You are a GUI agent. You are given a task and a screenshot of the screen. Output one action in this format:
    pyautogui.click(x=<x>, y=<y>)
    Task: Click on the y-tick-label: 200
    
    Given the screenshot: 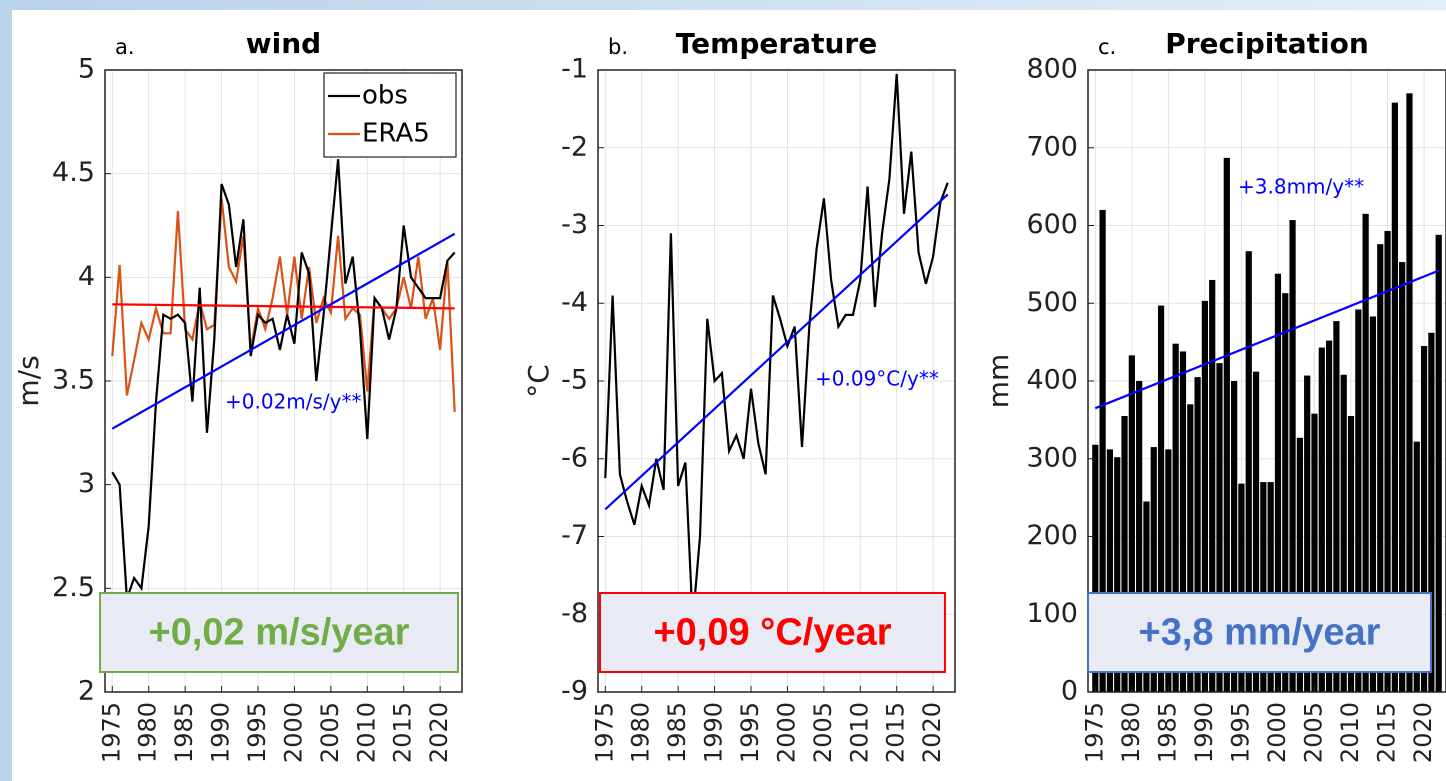 What is the action you would take?
    pyautogui.click(x=1052, y=535)
    